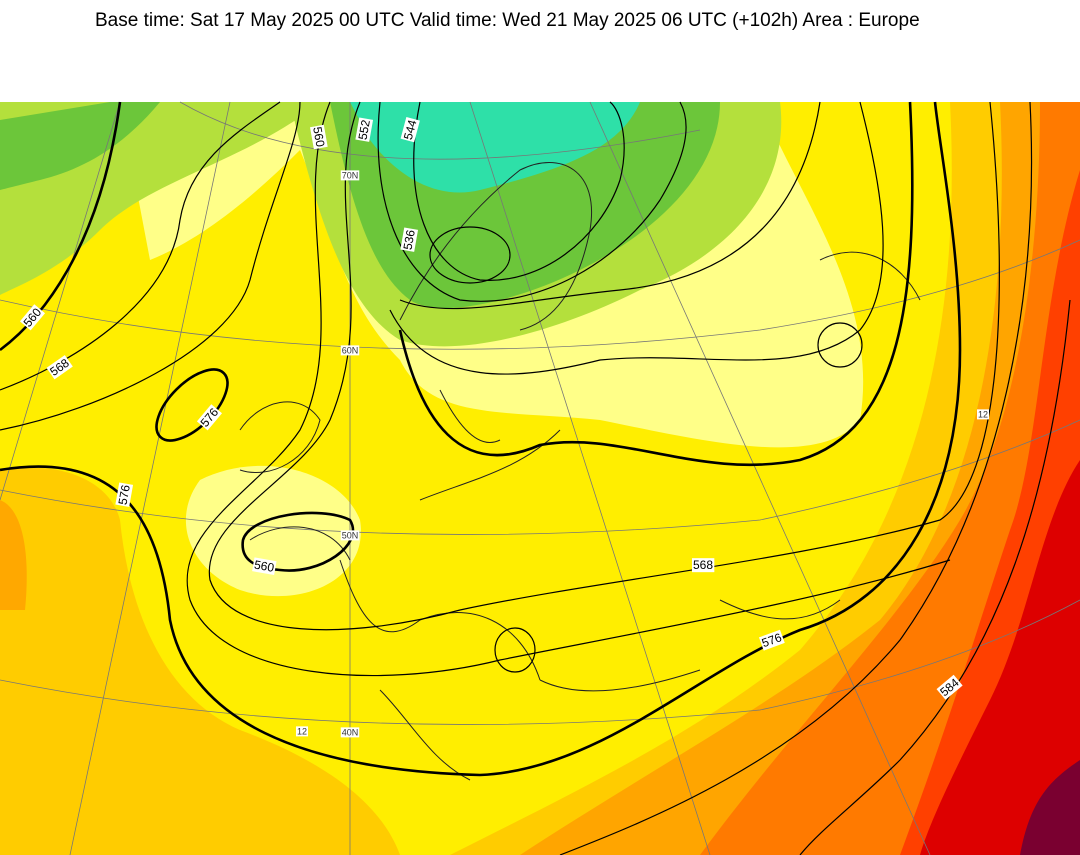 Image resolution: width=1080 pixels, height=855 pixels. I want to click on contour-label: 552, so click(364, 129).